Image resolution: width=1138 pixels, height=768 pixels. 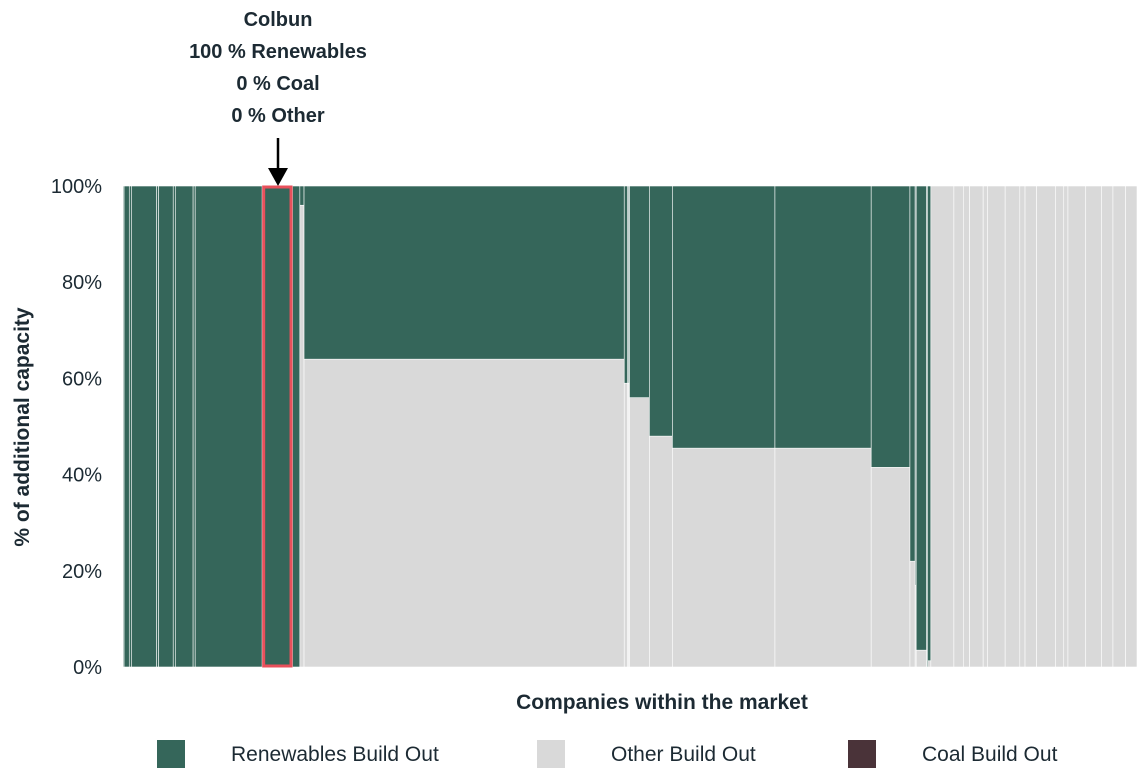 I want to click on x-axis-title: Companies within the market, so click(x=662, y=702).